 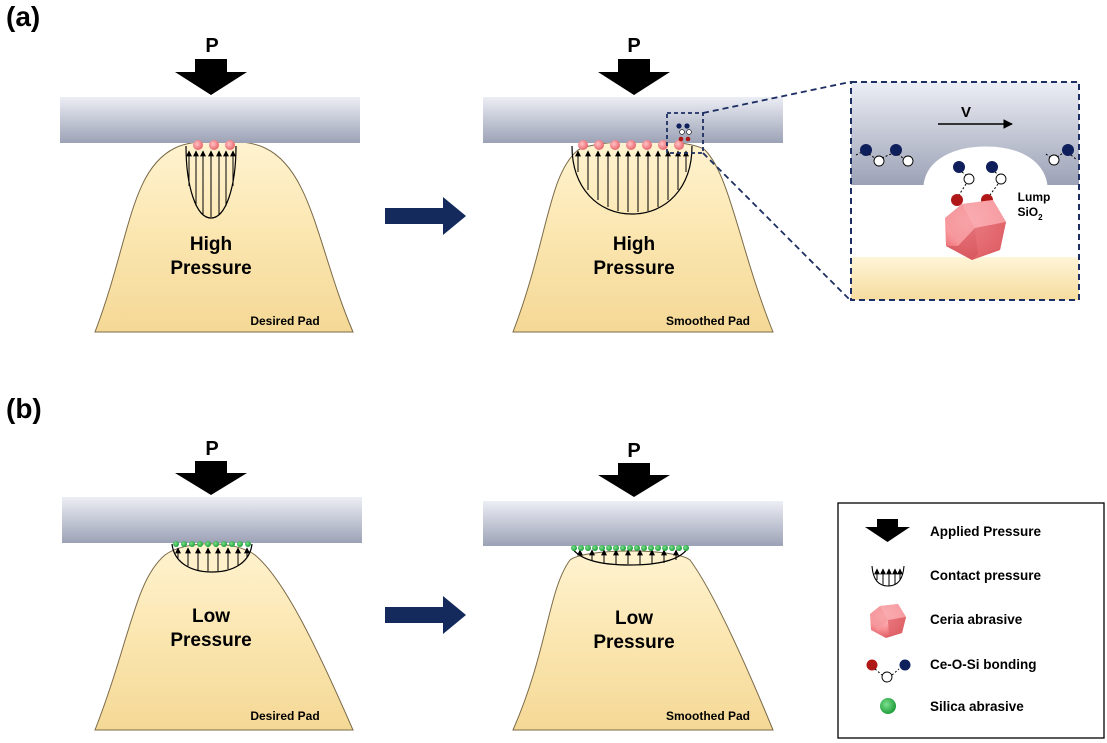 I want to click on zoom-source-box, so click(x=685, y=133).